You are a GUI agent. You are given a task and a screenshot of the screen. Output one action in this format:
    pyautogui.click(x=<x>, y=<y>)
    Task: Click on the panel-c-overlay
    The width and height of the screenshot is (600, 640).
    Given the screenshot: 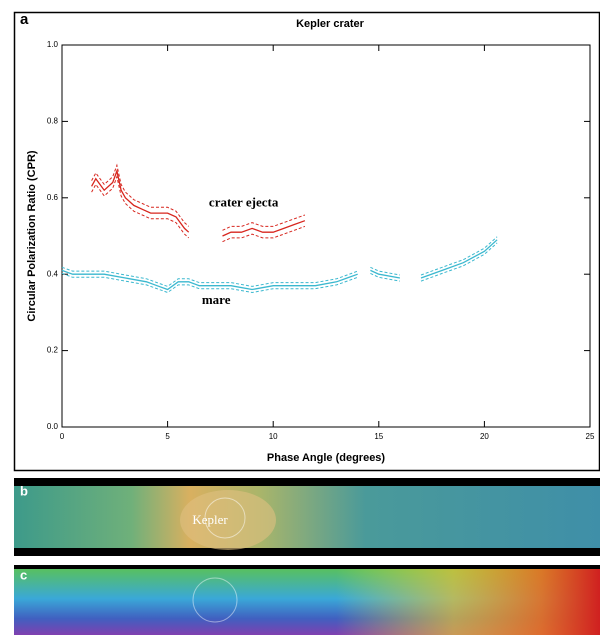 What is the action you would take?
    pyautogui.click(x=307, y=602)
    